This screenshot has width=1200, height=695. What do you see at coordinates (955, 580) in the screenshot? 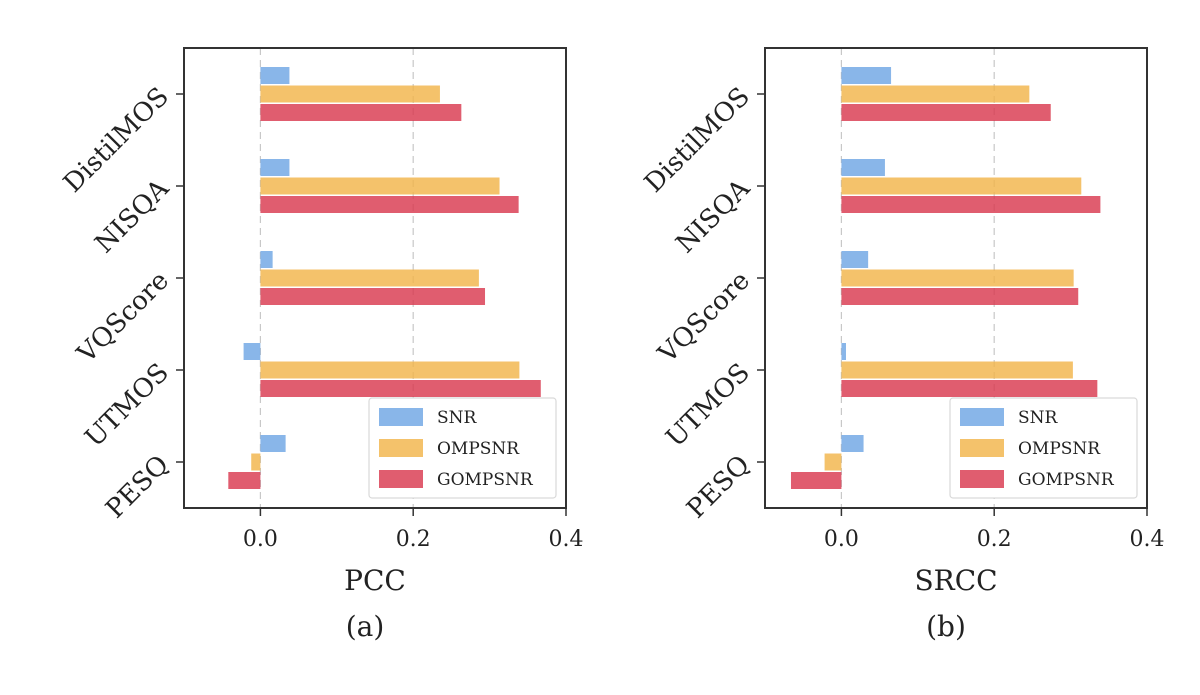
I see `x-axis-title: SRCC` at bounding box center [955, 580].